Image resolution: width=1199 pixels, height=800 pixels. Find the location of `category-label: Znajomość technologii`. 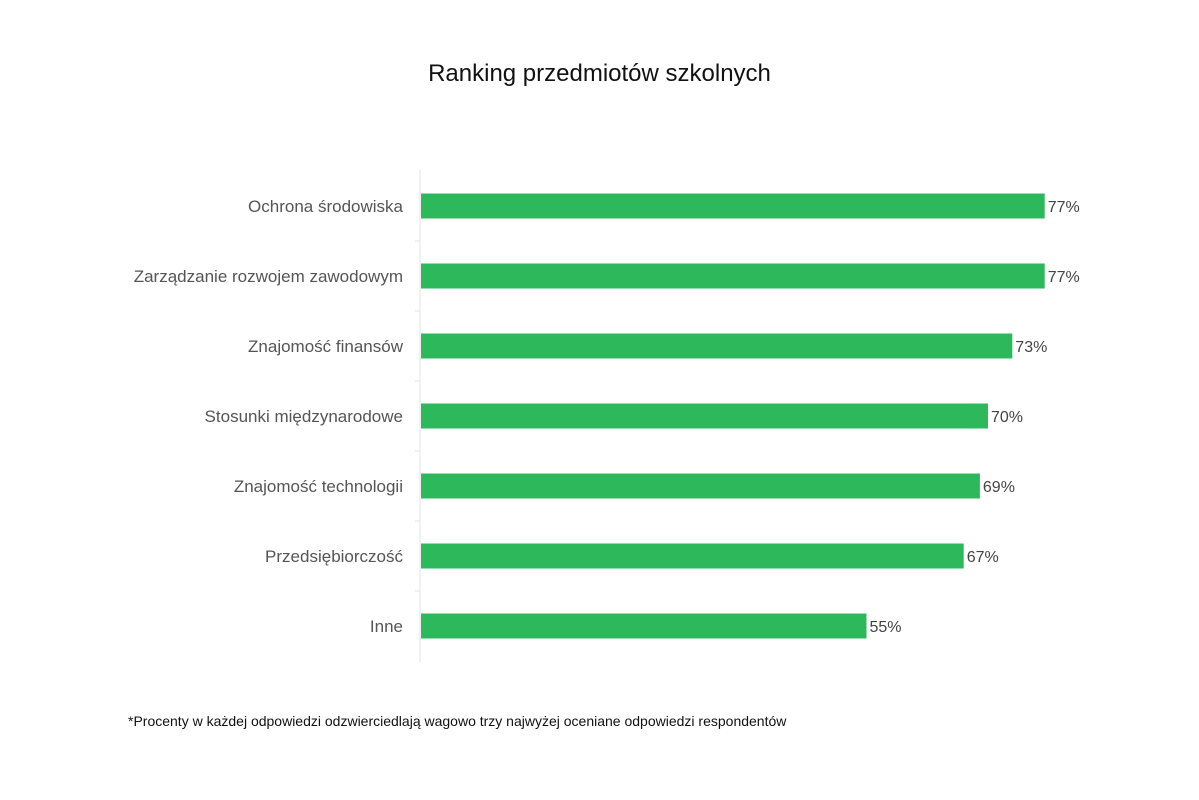

category-label: Znajomość technologii is located at coordinates (318, 486).